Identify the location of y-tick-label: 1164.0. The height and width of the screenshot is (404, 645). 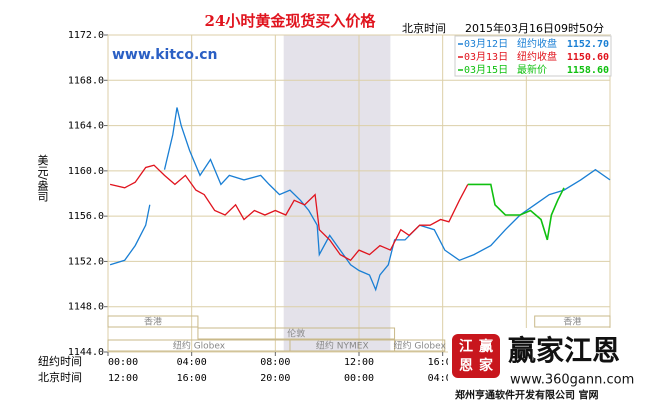
(86, 126).